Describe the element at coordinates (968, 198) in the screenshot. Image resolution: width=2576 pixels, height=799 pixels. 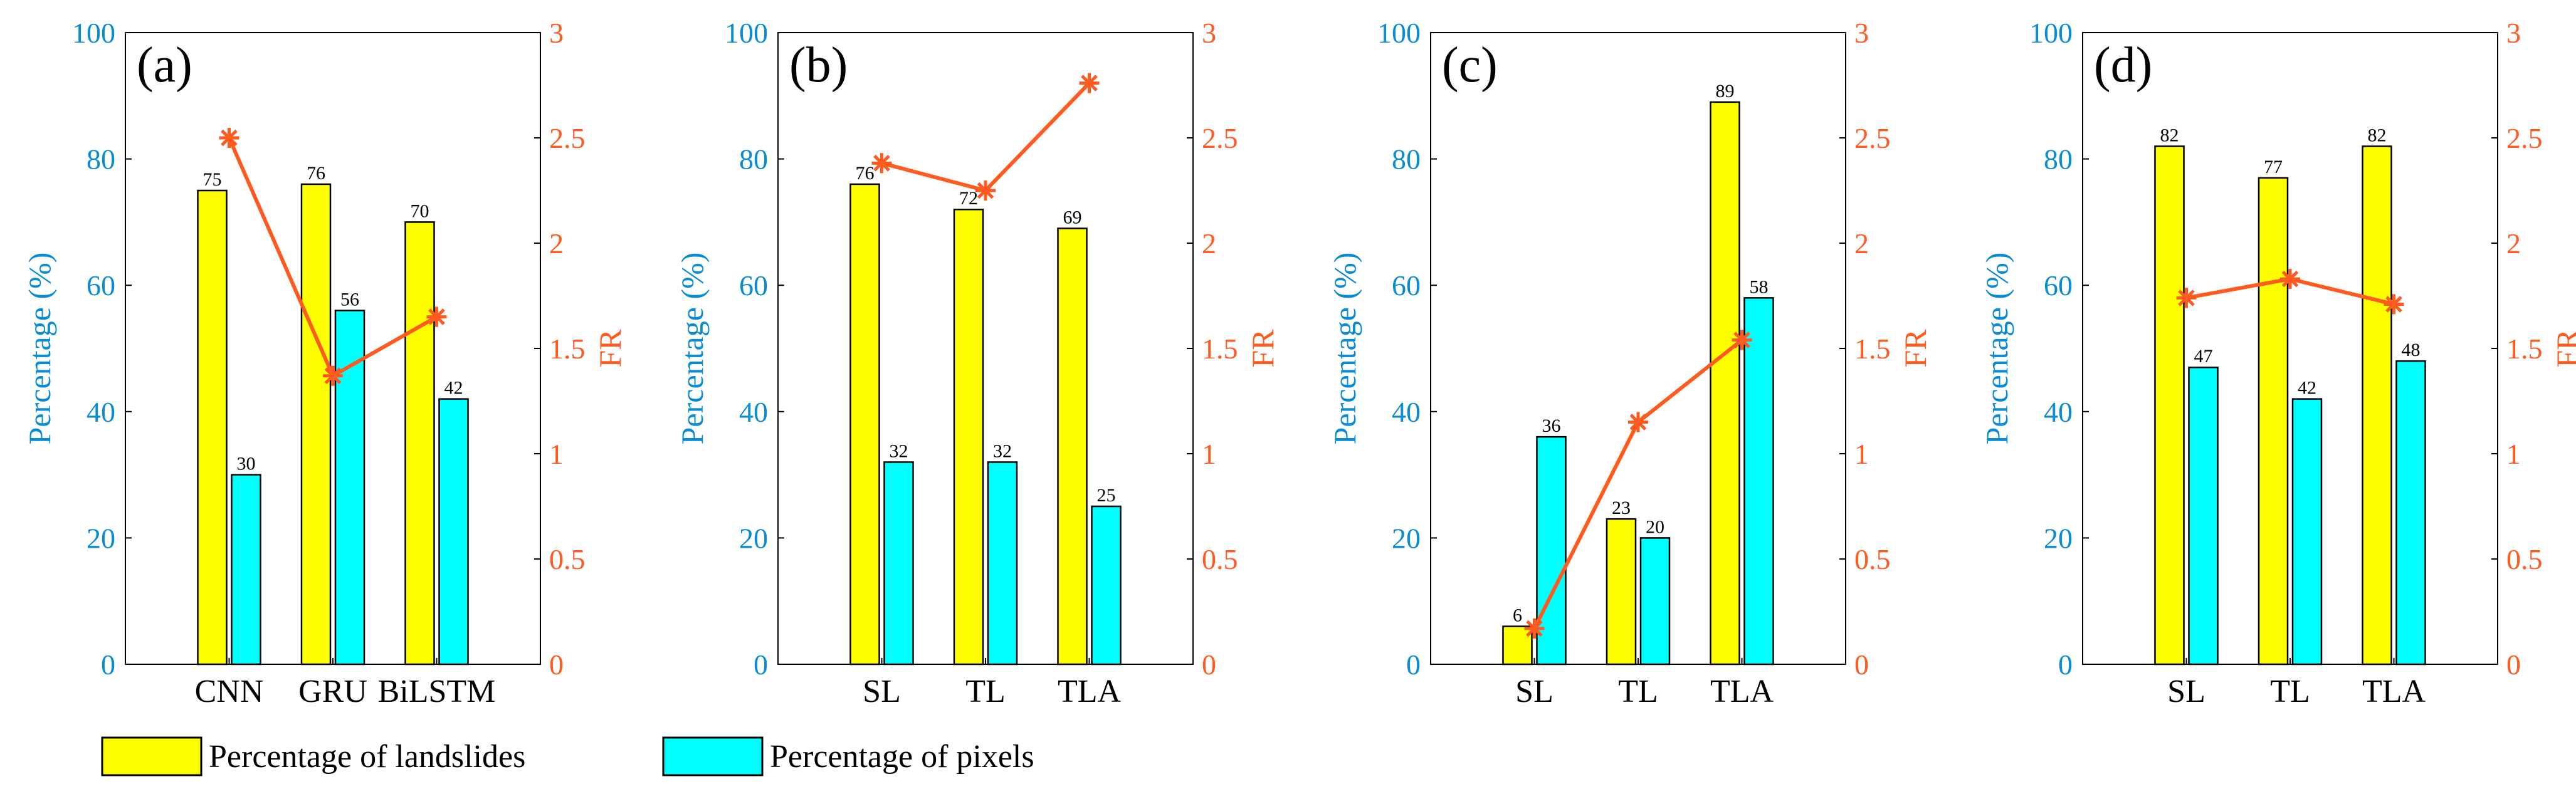
I see `data-label: 72` at that location.